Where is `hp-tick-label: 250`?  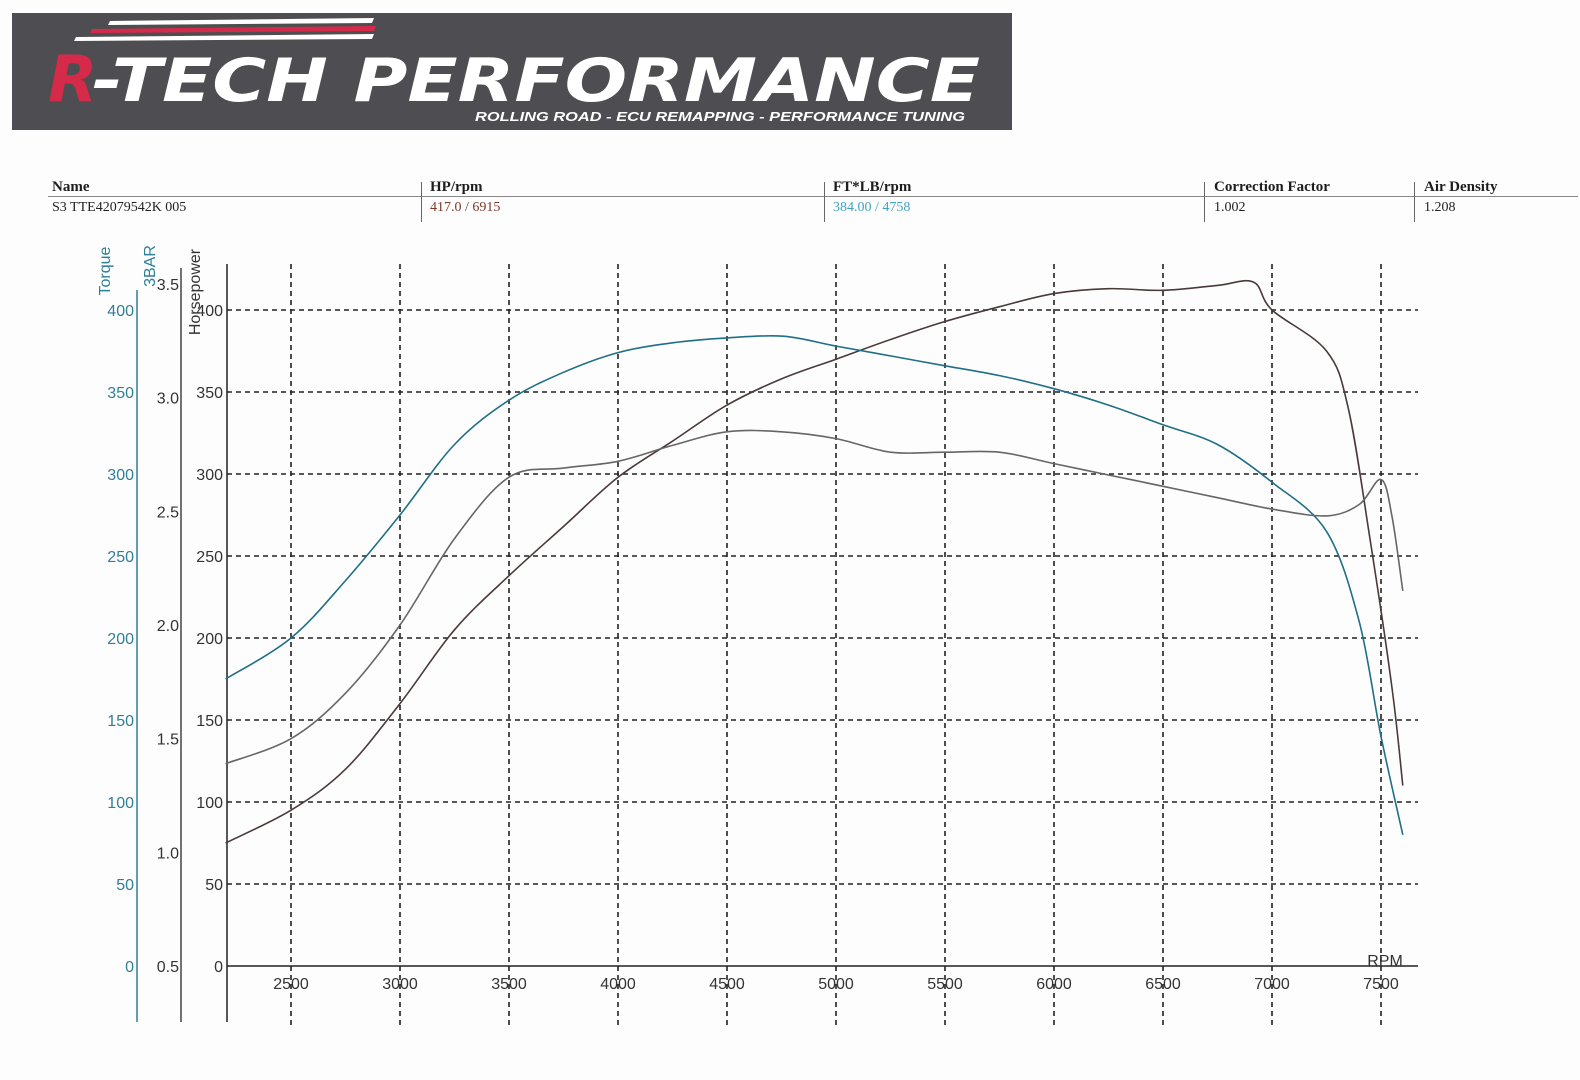 hp-tick-label: 250 is located at coordinates (209, 557).